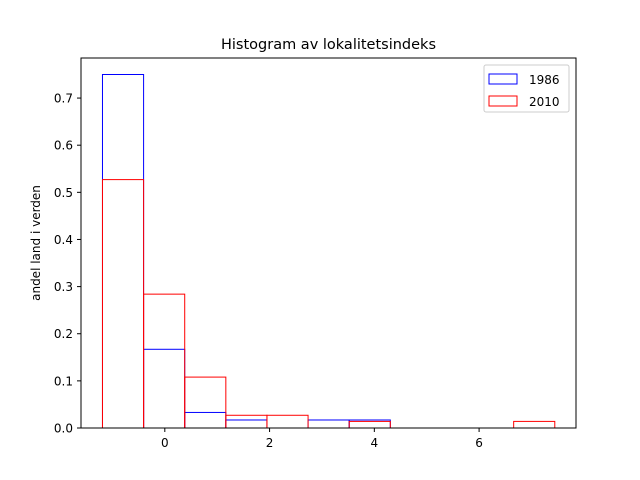 This screenshot has height=480, width=640. What do you see at coordinates (63, 240) in the screenshot?
I see `y-tick-label: 0.4` at bounding box center [63, 240].